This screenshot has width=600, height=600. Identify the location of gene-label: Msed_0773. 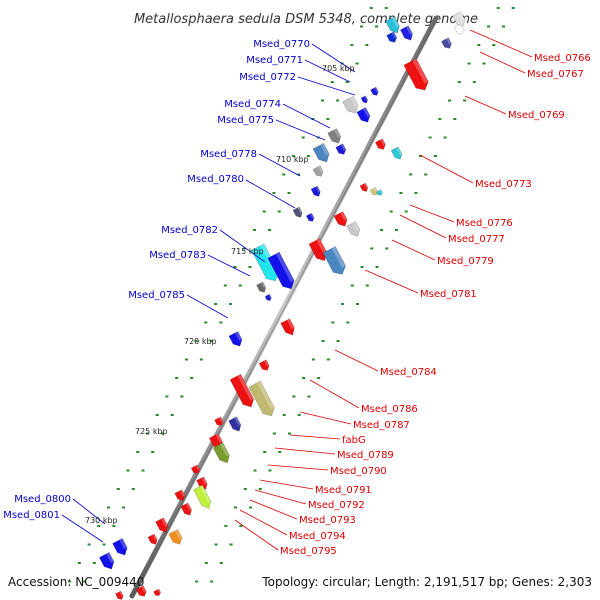
(503, 184).